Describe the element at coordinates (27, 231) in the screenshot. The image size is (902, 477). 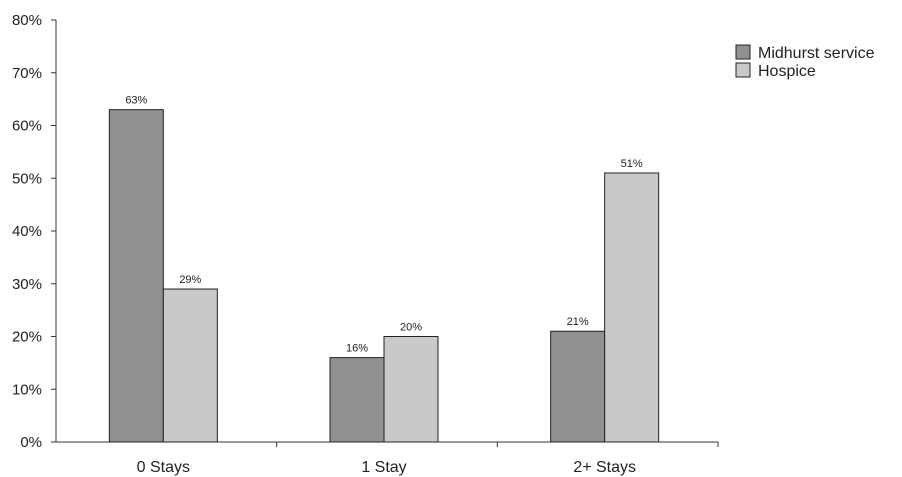
I see `y-tick-label: 40%` at that location.